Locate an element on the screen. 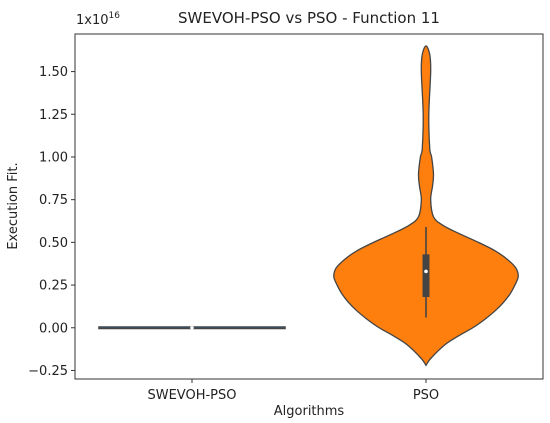  y-tick-label: 0.25 is located at coordinates (53, 286).